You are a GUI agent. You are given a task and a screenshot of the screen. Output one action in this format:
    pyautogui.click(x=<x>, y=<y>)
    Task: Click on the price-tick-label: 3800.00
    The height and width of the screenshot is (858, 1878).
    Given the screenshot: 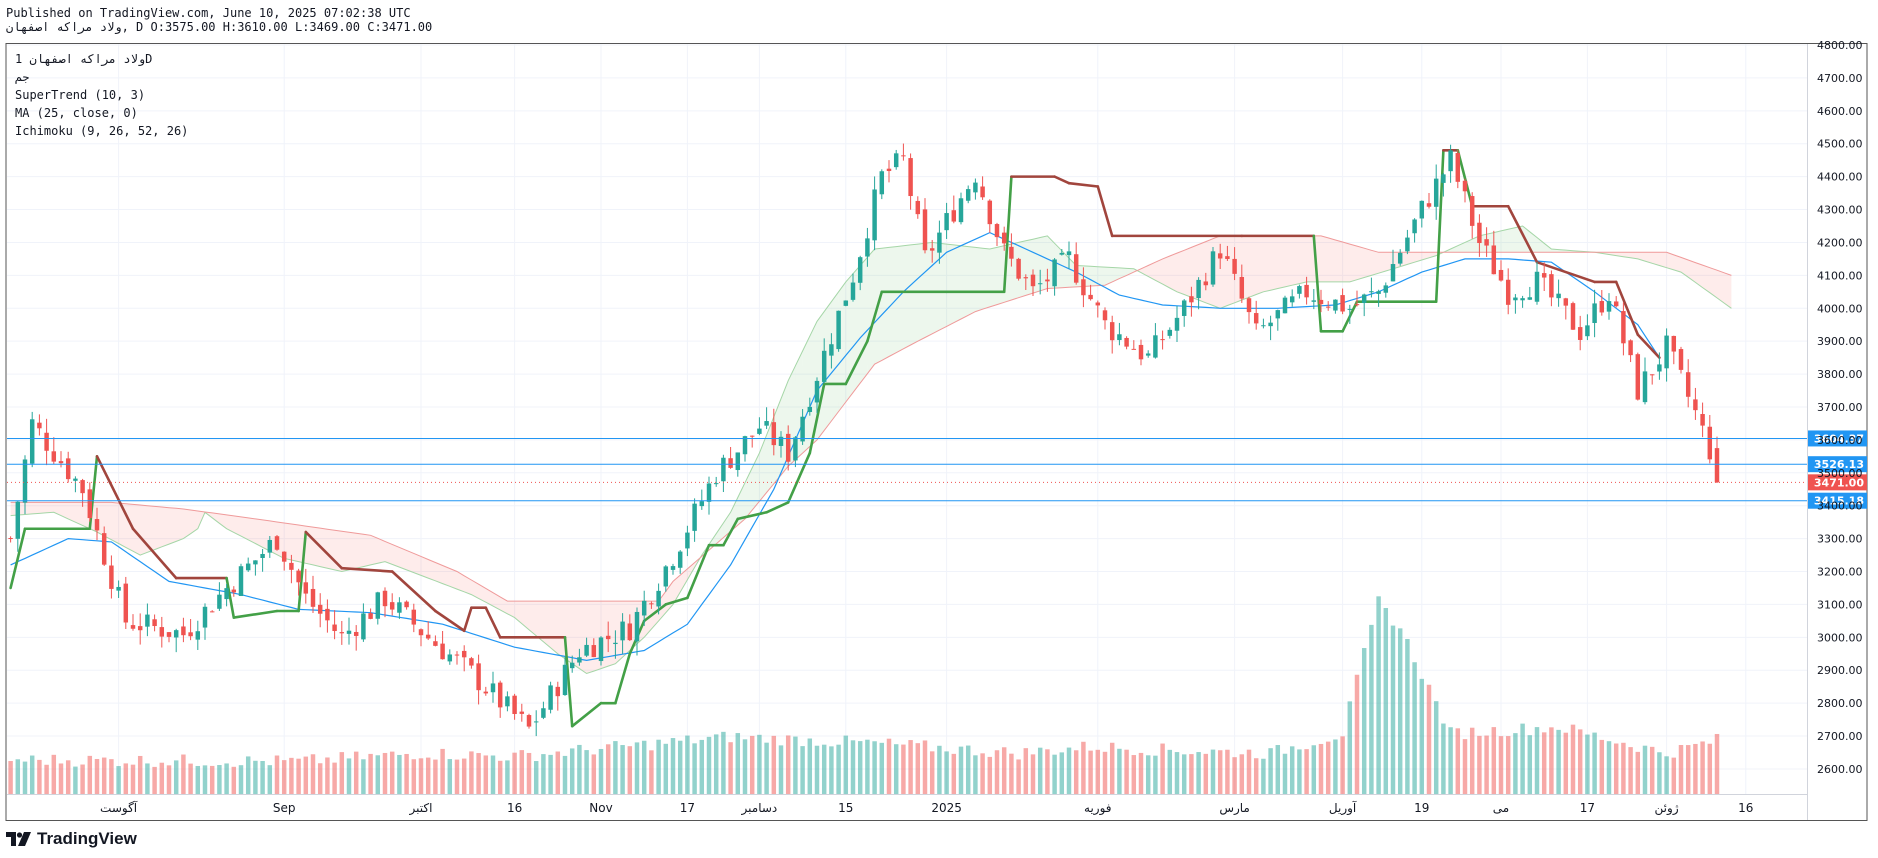 What is the action you would take?
    pyautogui.click(x=1840, y=374)
    